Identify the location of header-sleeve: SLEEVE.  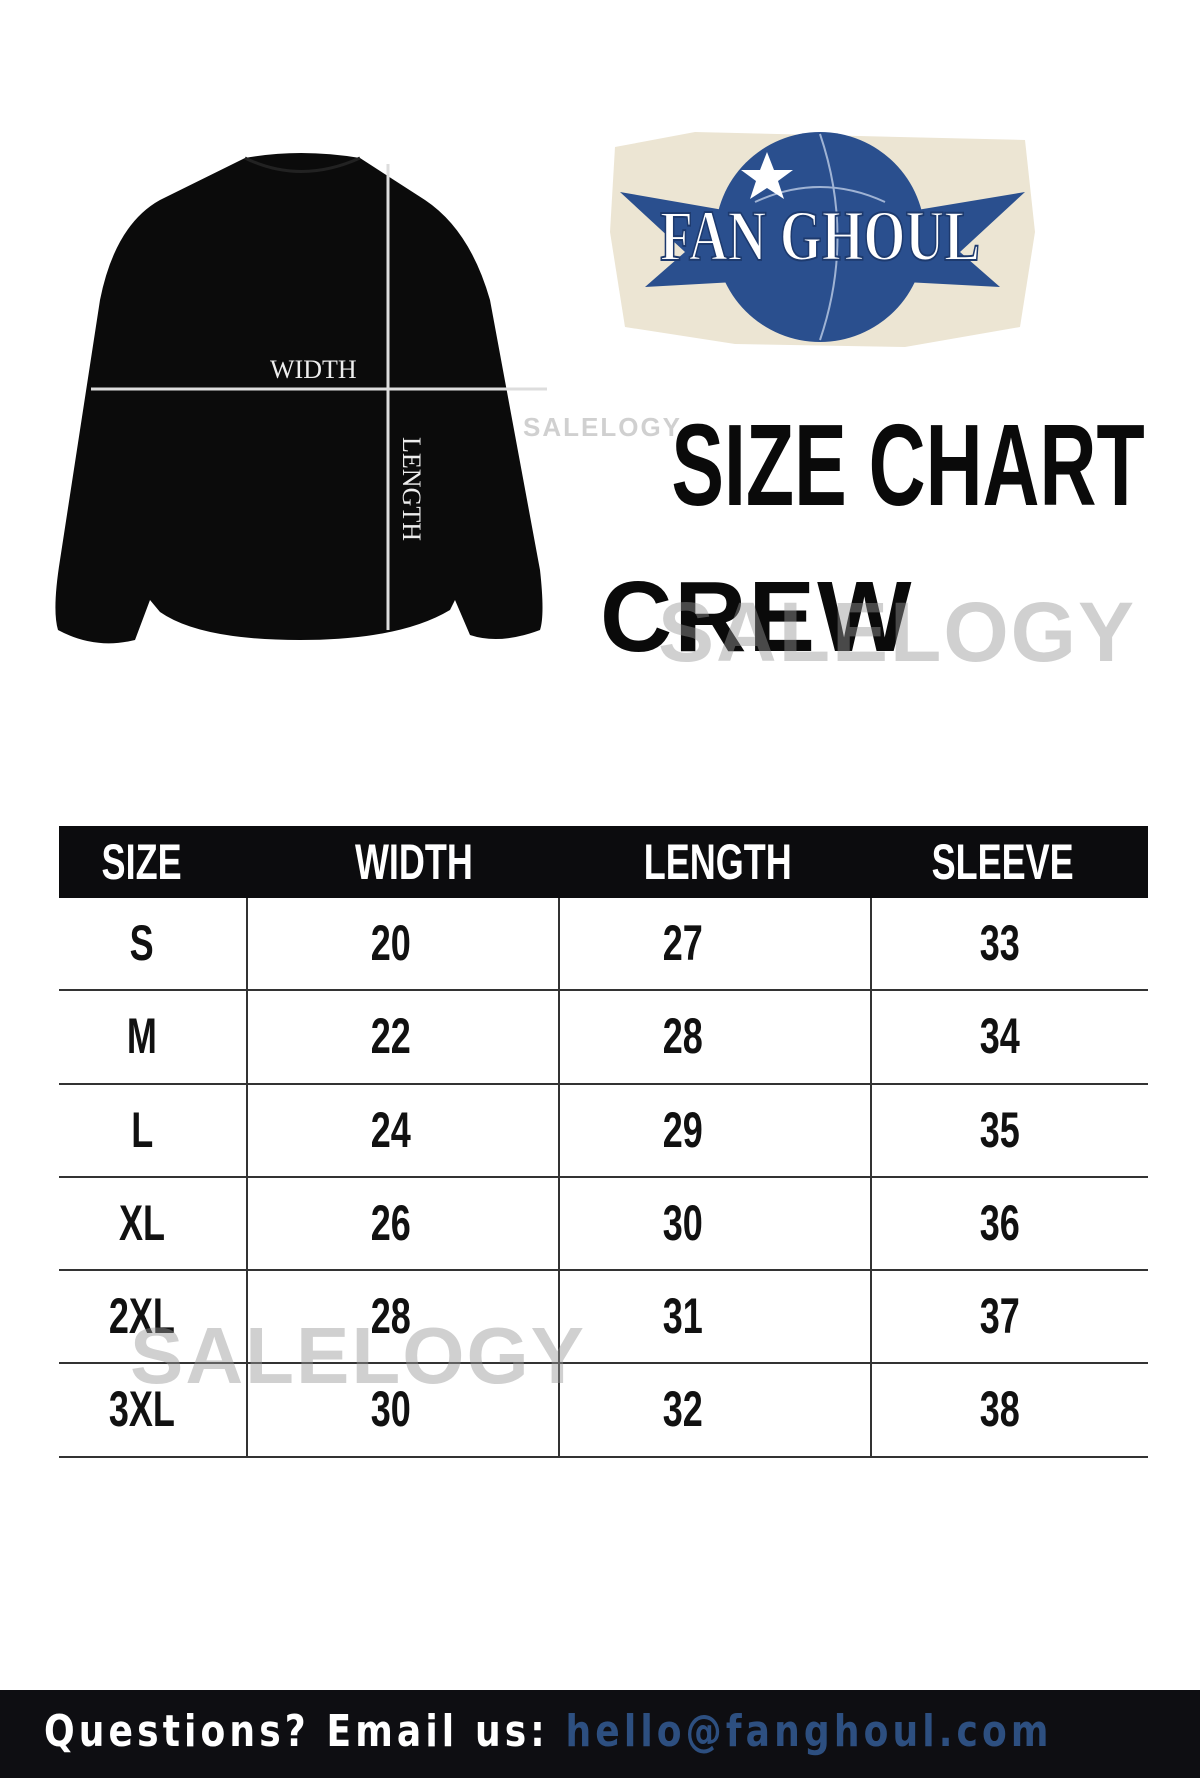
(1003, 862).